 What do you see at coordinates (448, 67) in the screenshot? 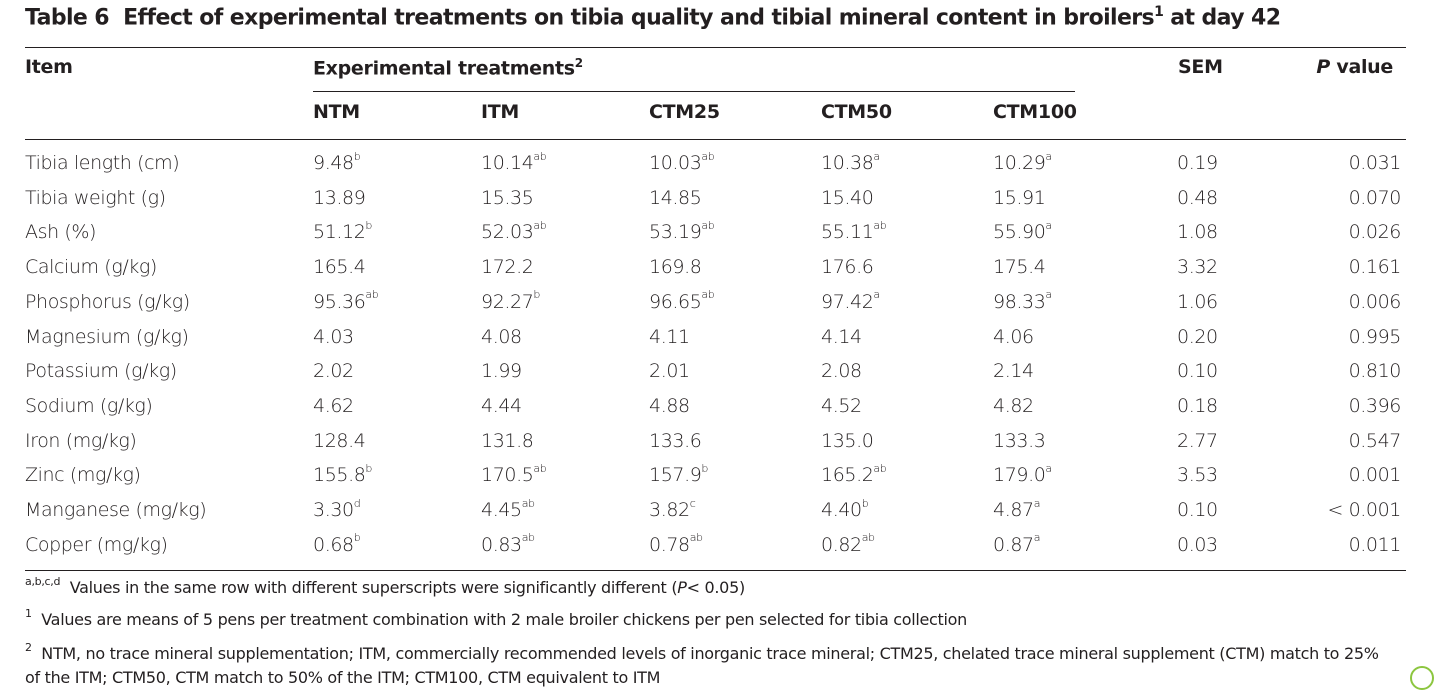
I see `header-experimental-treatments: Experimental treatments2` at bounding box center [448, 67].